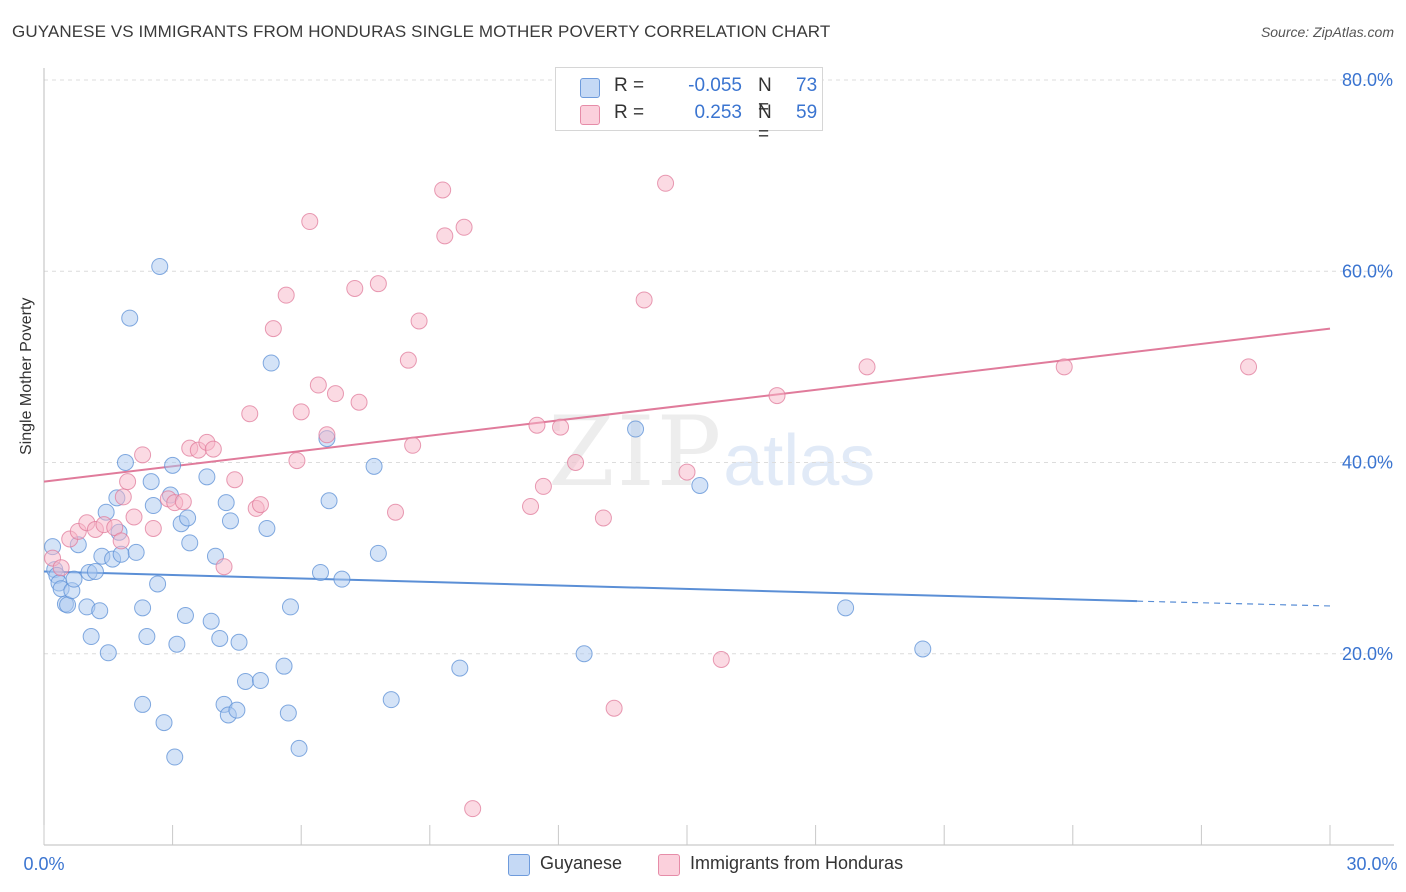  I want to click on x-tick-label: 30.0%, so click(1371, 864).